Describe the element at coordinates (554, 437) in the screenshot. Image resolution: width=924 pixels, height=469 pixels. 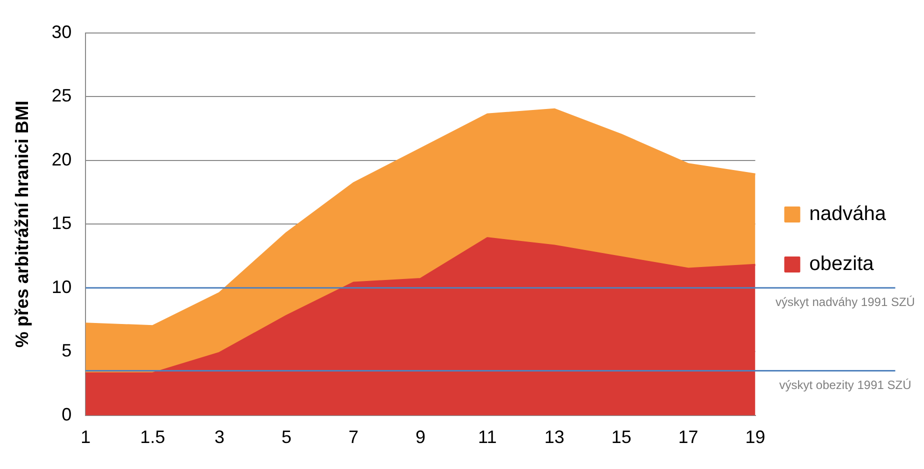
I see `x-tick-label: 13` at that location.